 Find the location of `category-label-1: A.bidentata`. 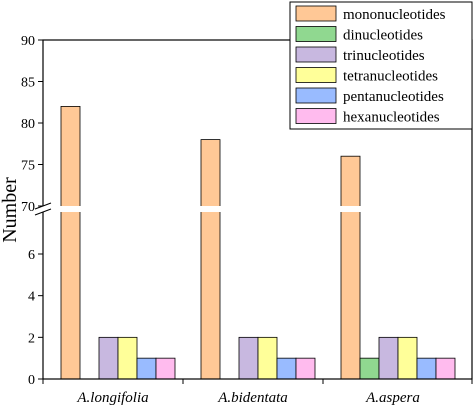

category-label-1: A.bidentata is located at coordinates (252, 398).